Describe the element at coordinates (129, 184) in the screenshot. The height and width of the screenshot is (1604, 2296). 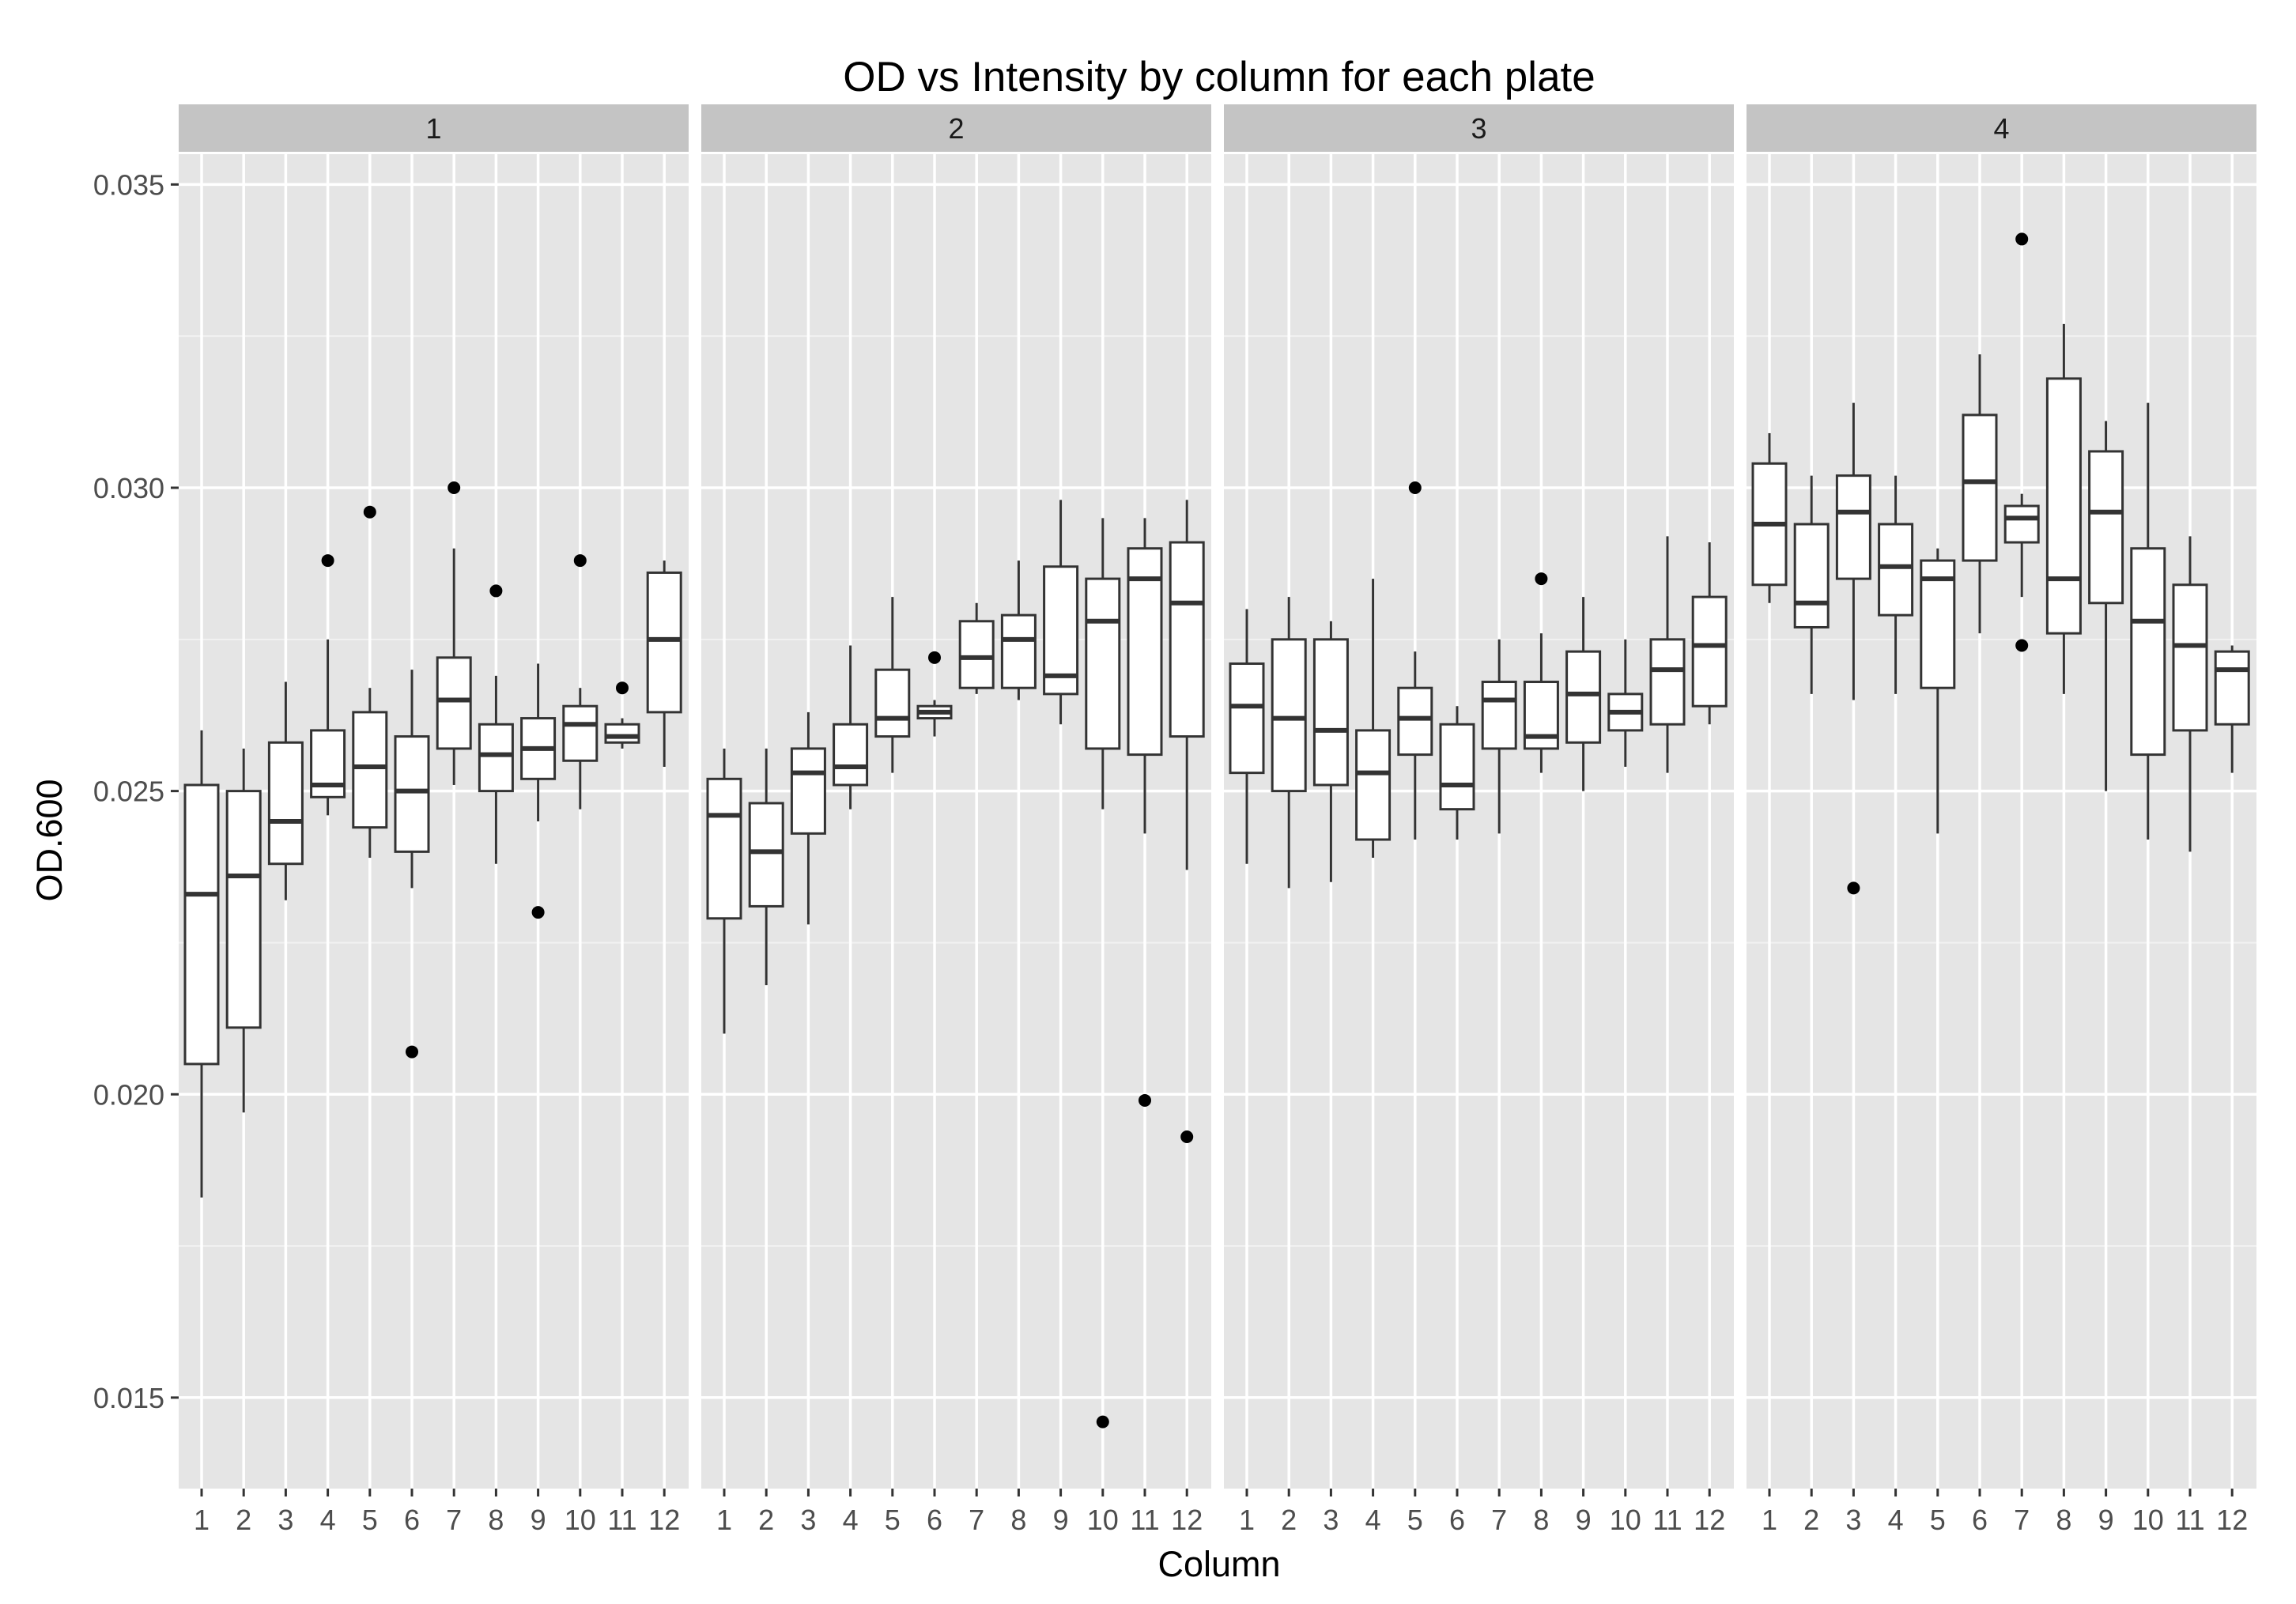
I see `y-tick-label: 0.035` at that location.